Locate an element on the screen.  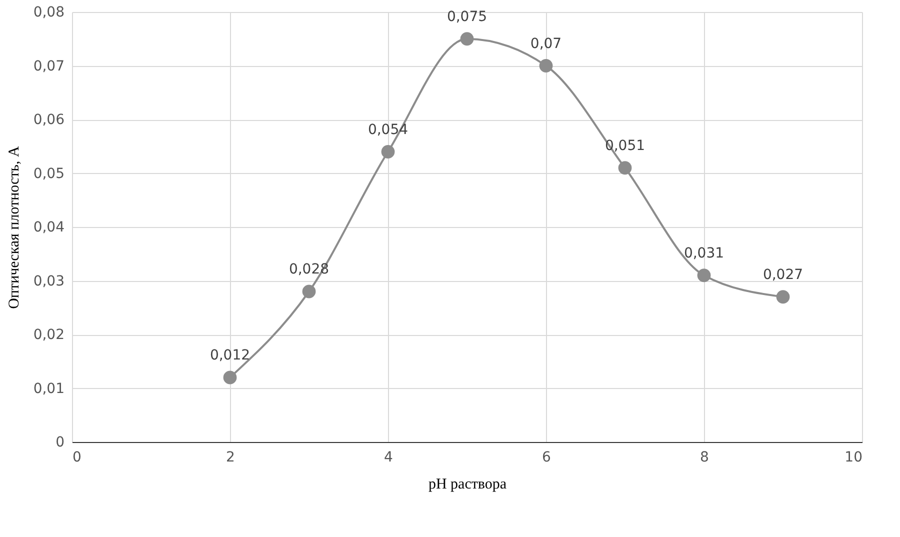
y-tick-label: 0,04 is located at coordinates (49, 228).